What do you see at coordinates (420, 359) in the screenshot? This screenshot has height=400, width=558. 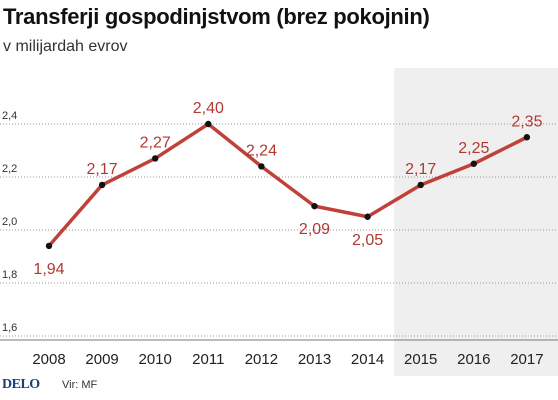 I see `x-tick-label: 2015` at bounding box center [420, 359].